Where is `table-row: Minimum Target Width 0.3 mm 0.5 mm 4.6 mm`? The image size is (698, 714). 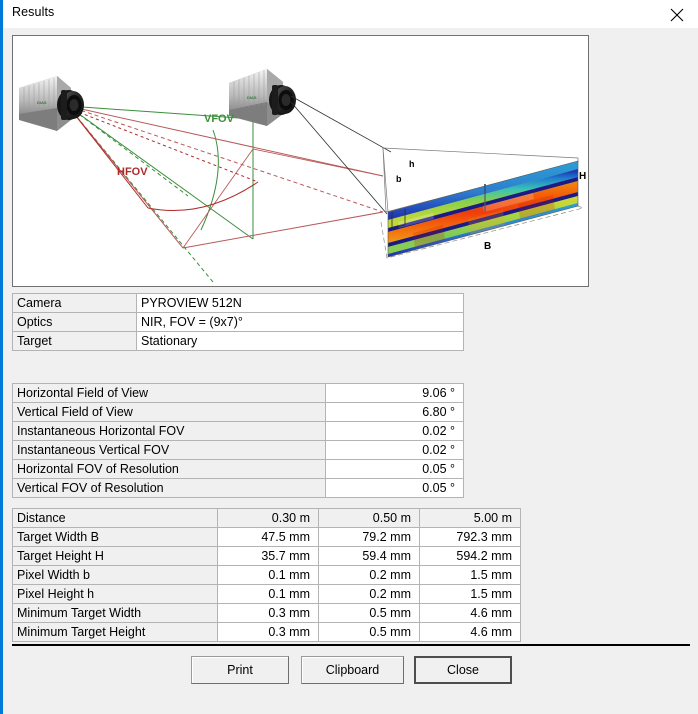 table-row: Minimum Target Width 0.3 mm 0.5 mm 4.6 mm is located at coordinates (266, 613).